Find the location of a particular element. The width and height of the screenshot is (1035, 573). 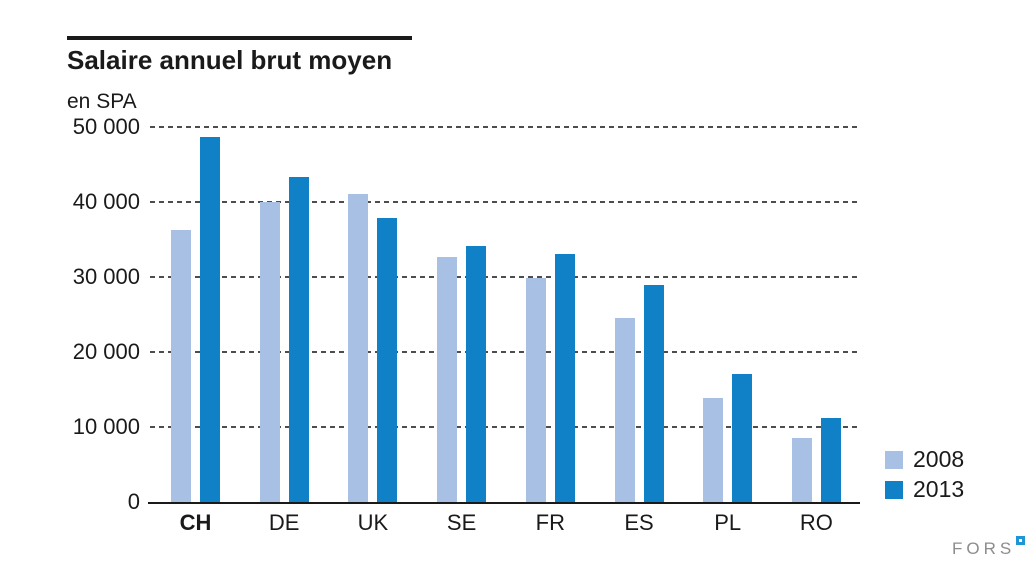

y-tick-label: 20 000 is located at coordinates (106, 351).